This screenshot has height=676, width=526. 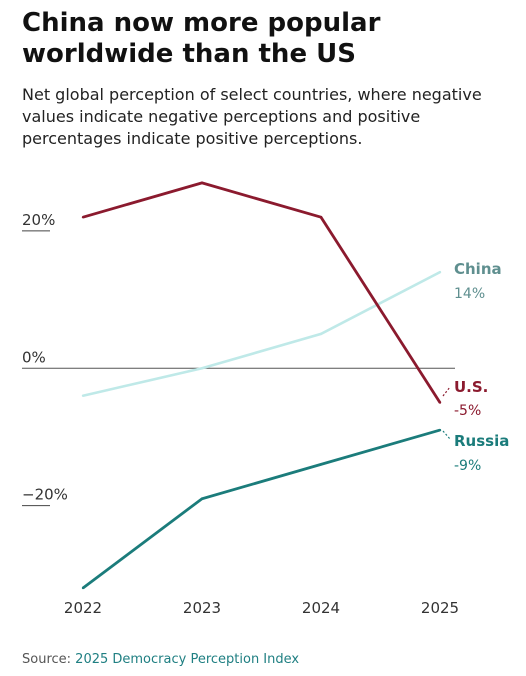 I want to click on series-name-russia: Russia, so click(x=481, y=441).